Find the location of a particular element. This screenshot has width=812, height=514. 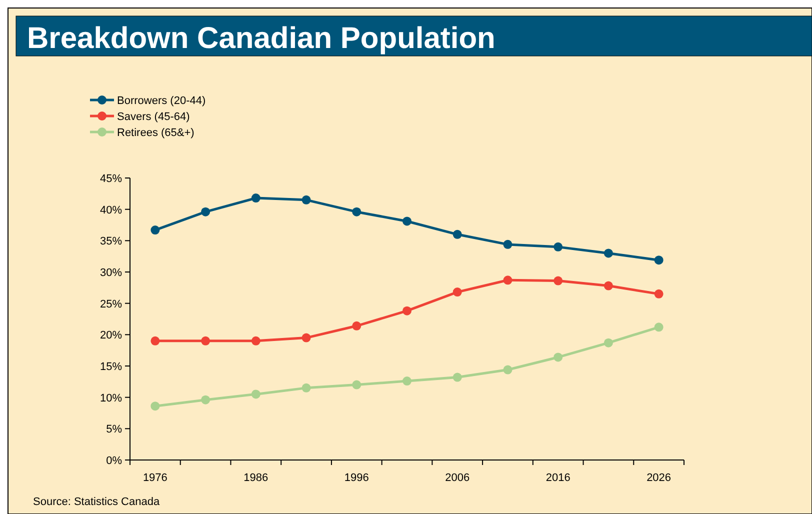

source-note: Source: Statistics Canada is located at coordinates (96, 502).